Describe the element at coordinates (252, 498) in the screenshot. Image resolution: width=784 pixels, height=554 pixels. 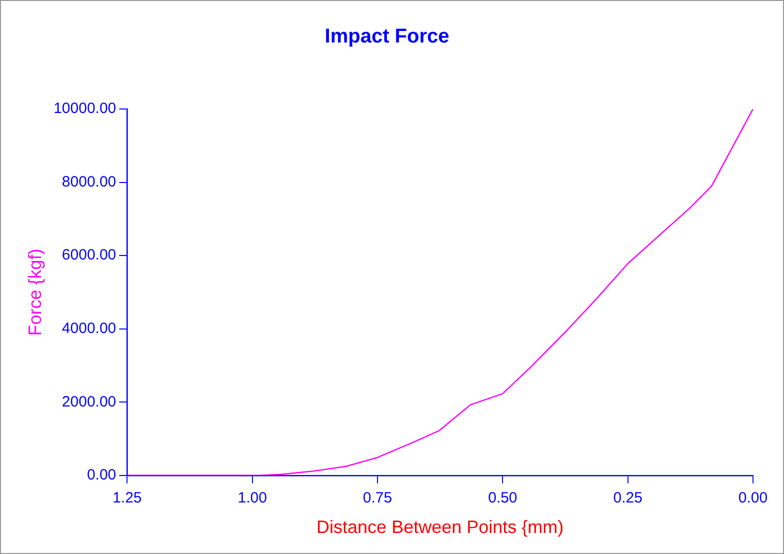
I see `x-tick-label: 1.00` at that location.